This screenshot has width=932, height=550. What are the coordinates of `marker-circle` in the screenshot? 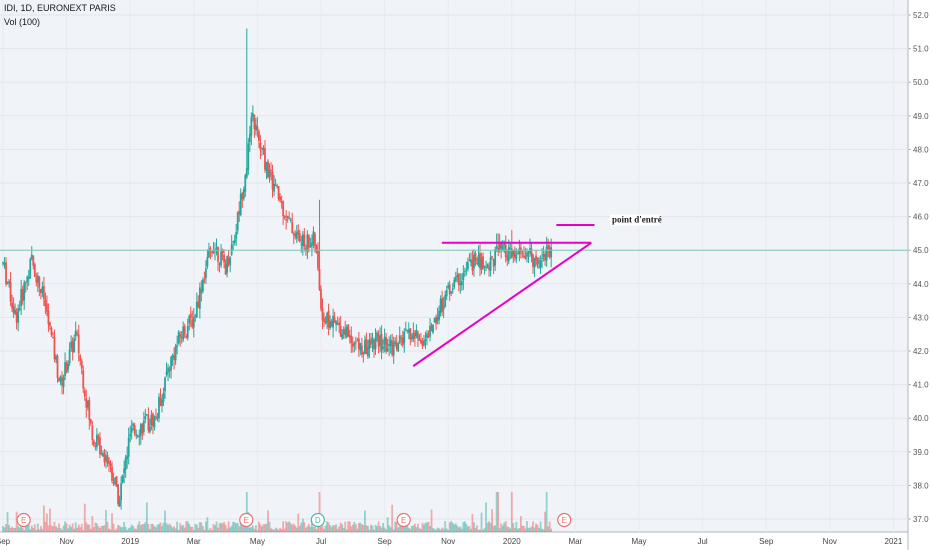 It's located at (564, 520).